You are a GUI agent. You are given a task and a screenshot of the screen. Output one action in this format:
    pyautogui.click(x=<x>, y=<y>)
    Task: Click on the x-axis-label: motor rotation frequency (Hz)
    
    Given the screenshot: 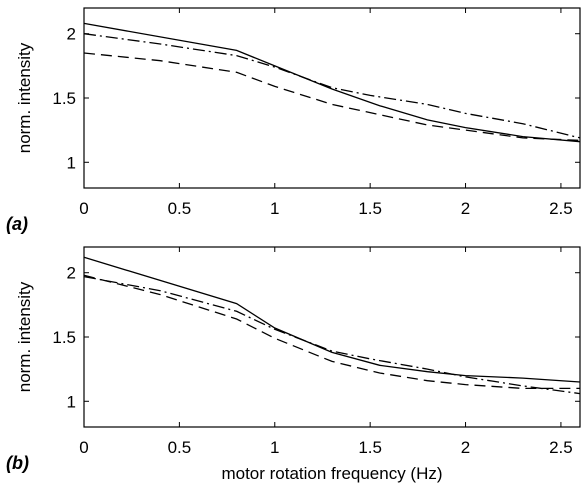 What is the action you would take?
    pyautogui.click(x=331, y=473)
    